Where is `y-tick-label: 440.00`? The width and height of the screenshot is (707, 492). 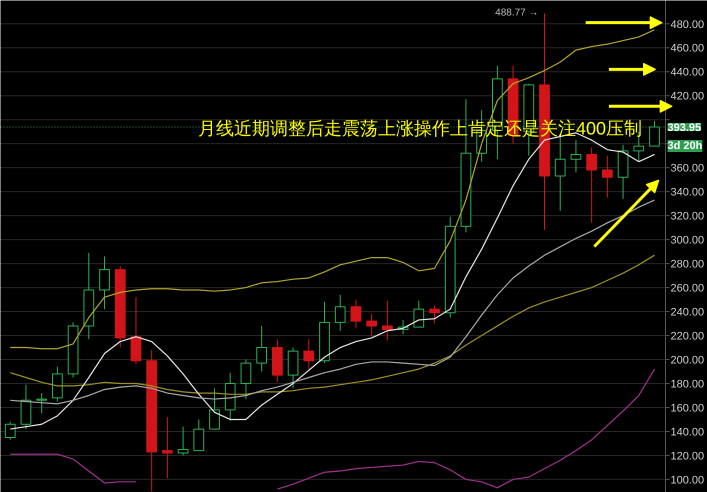
y-tick-label: 440.00 is located at coordinates (687, 72).